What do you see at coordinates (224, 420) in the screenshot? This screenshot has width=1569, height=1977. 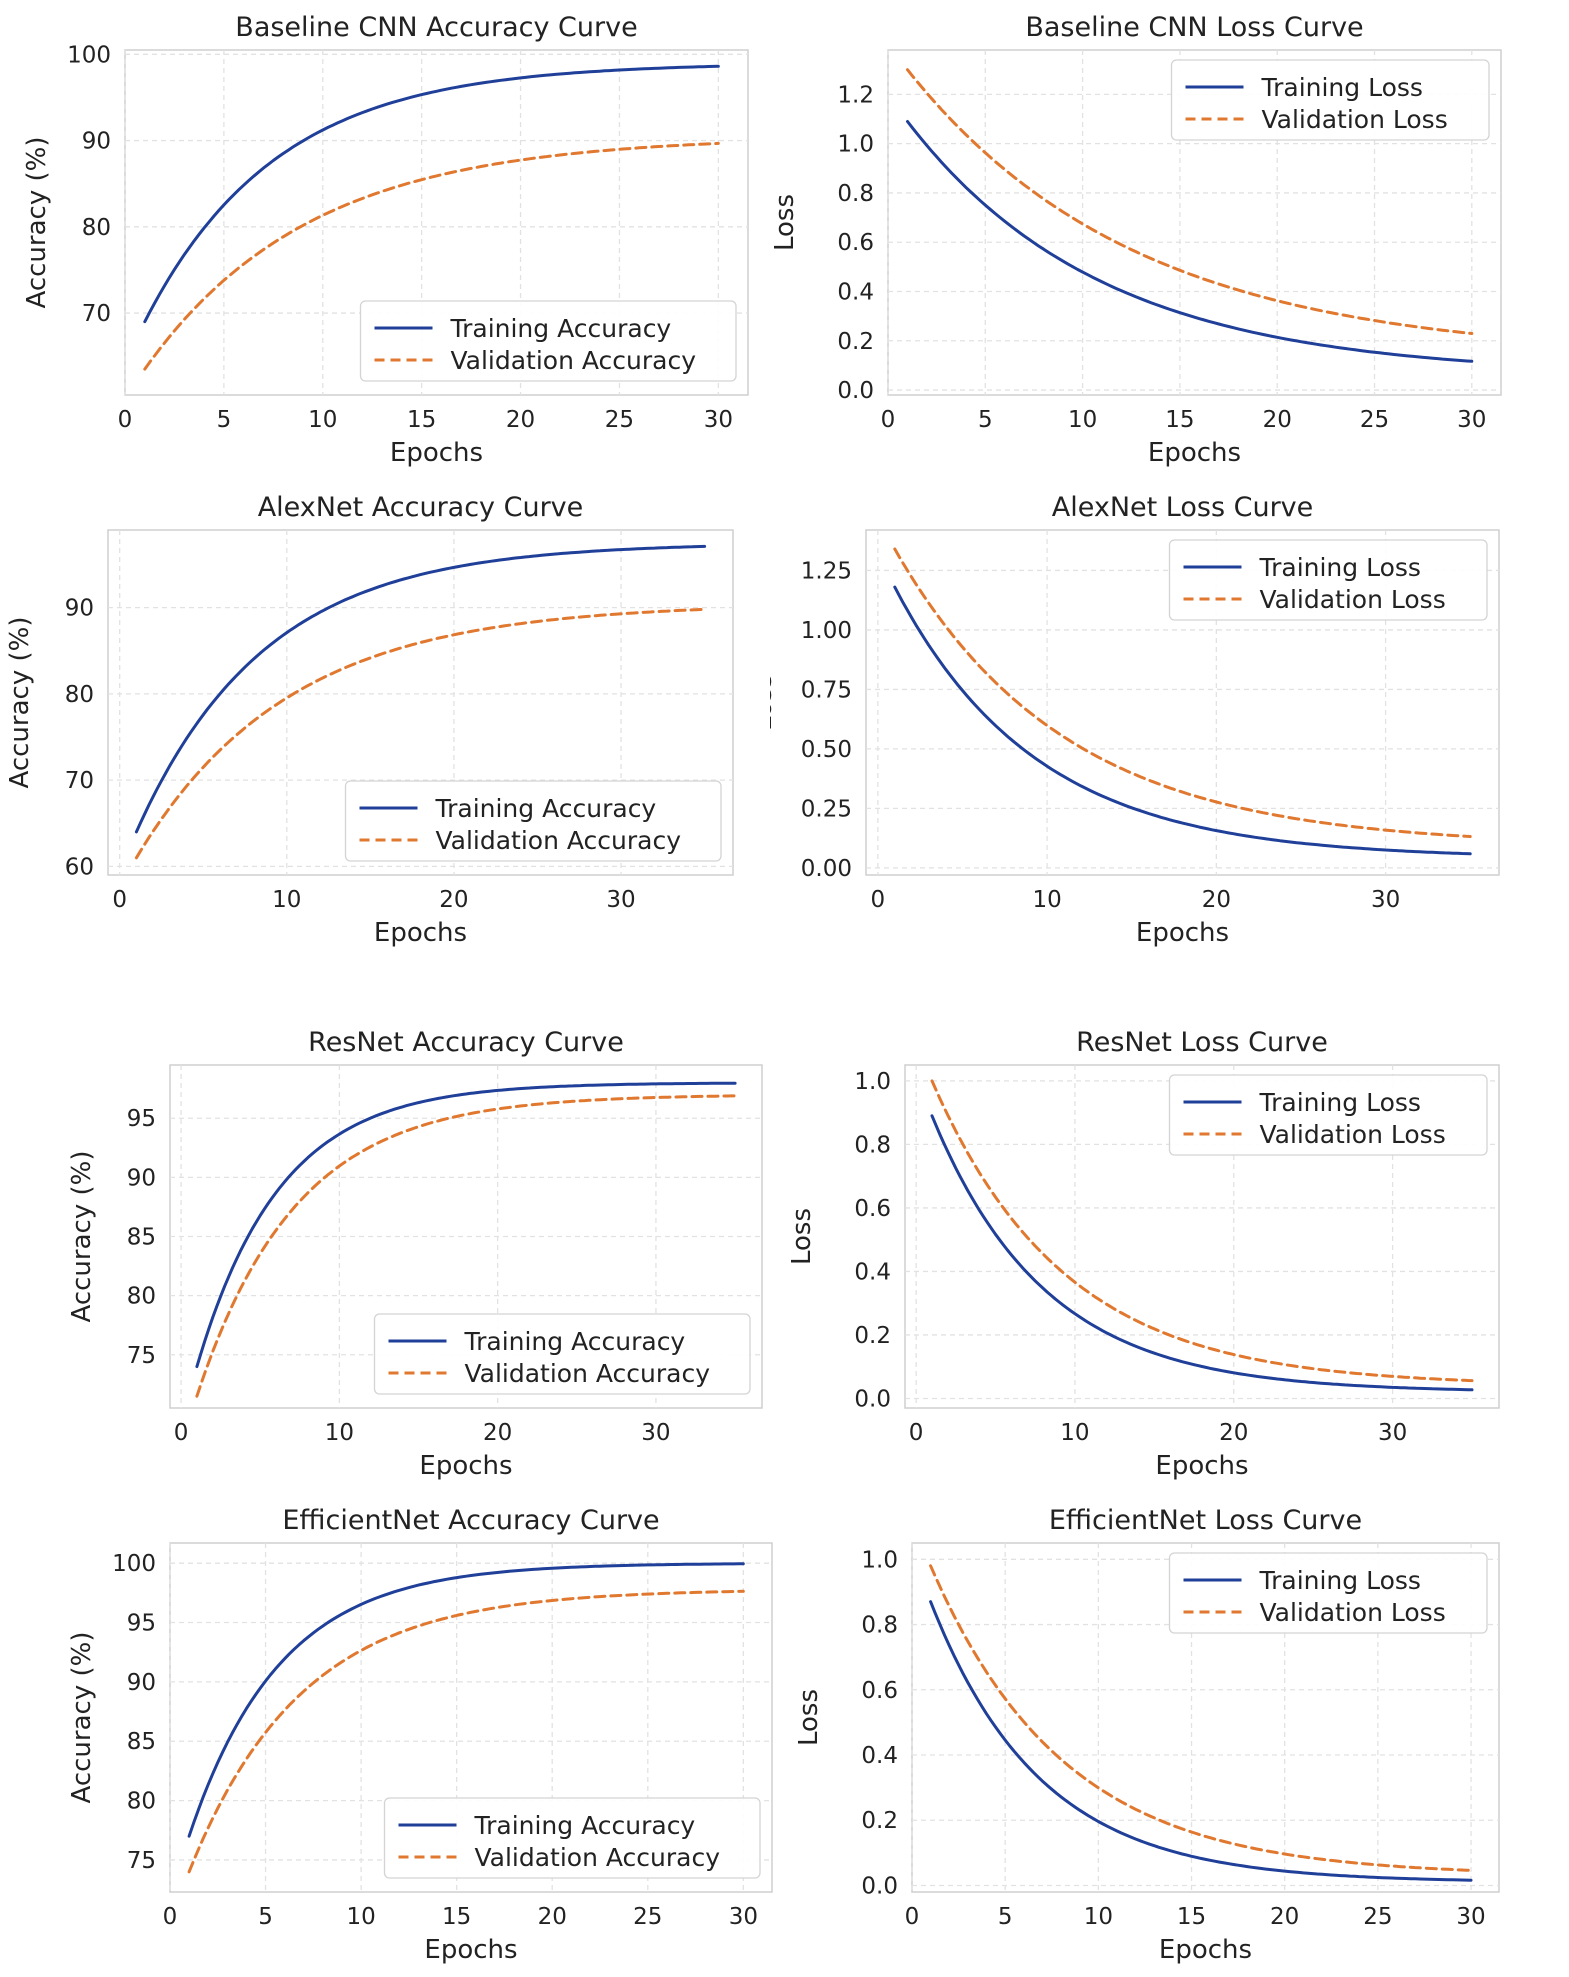 I see `x-tick-label: 5` at bounding box center [224, 420].